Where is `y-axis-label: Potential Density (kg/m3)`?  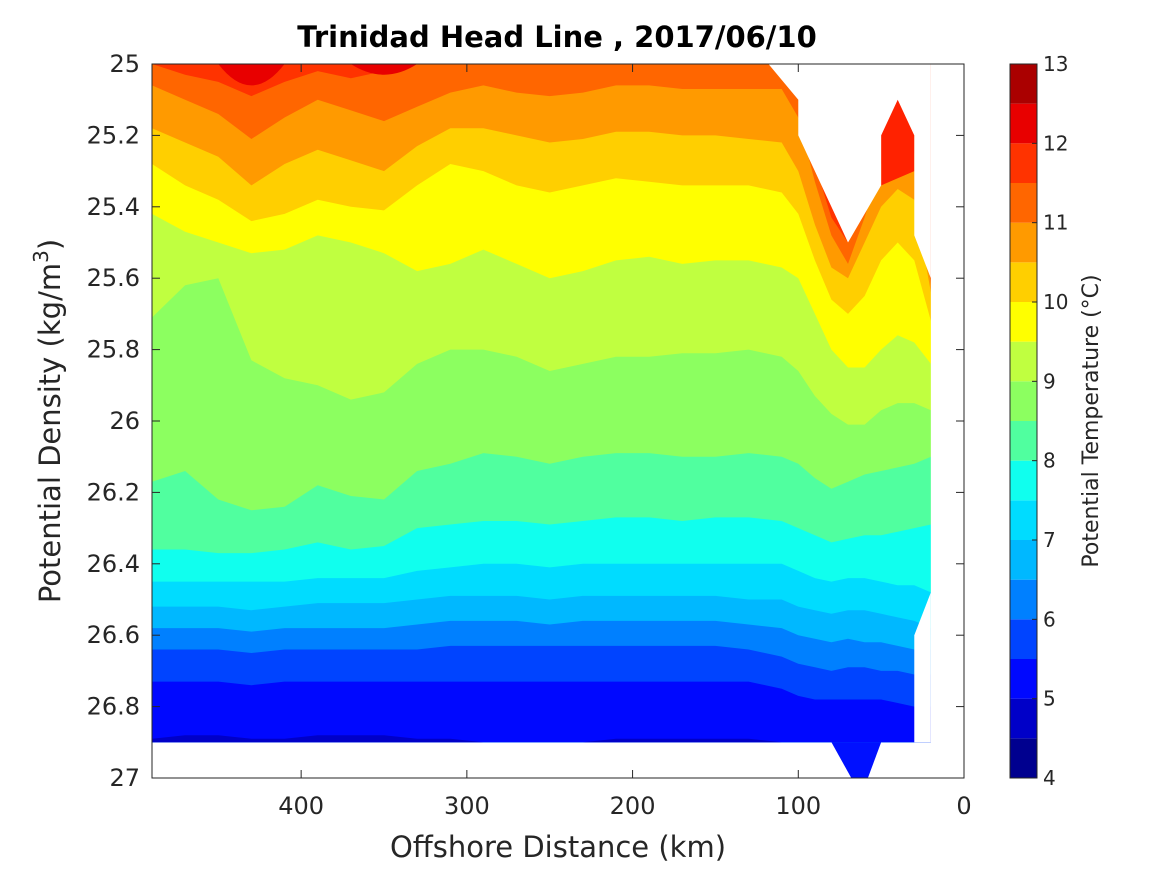
y-axis-label: Potential Density (kg/m3) is located at coordinates (48, 421).